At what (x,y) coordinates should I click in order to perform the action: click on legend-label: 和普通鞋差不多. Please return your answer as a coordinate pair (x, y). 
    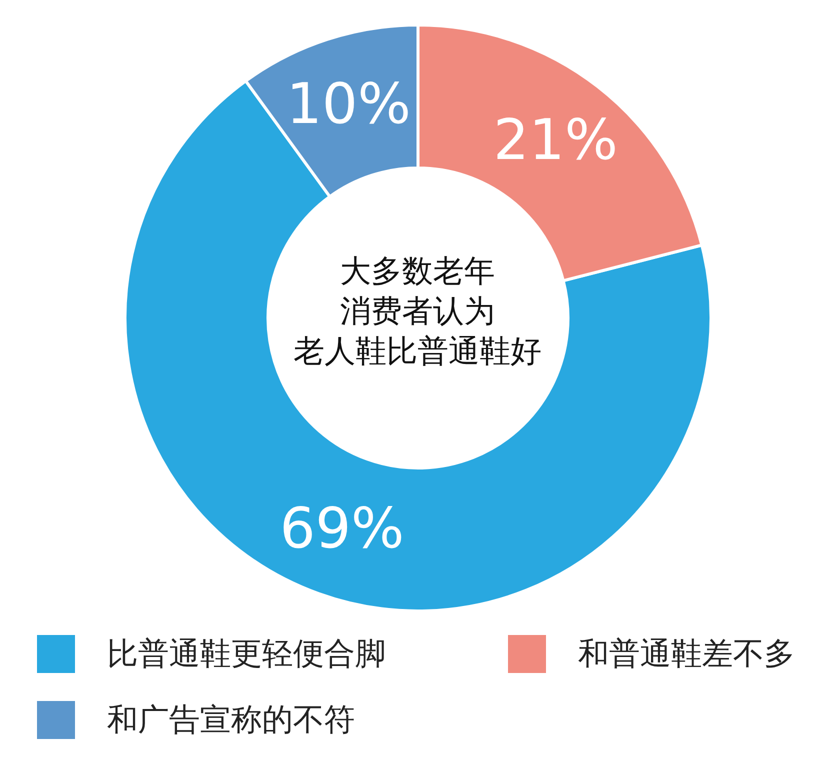
    Looking at the image, I should click on (686, 654).